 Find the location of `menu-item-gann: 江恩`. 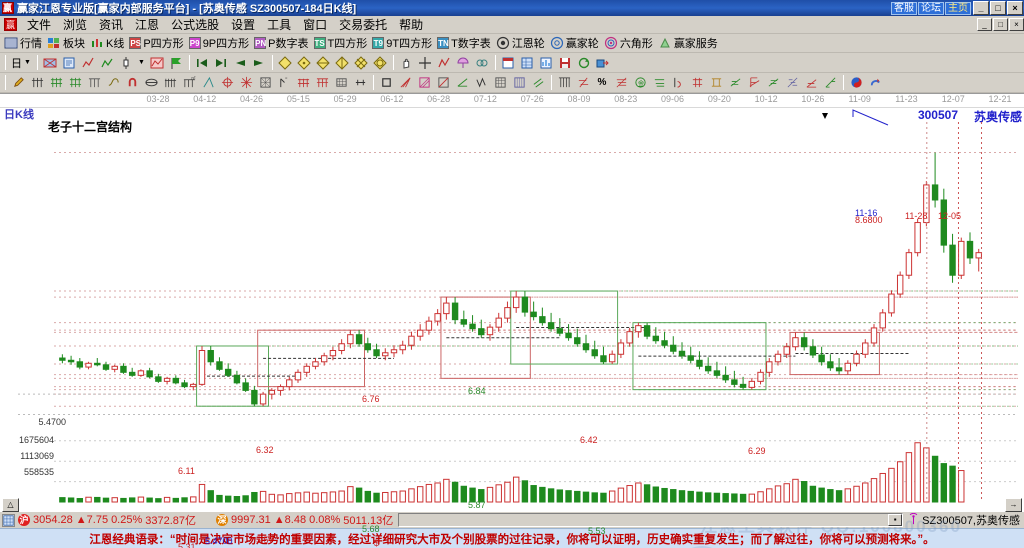

menu-item-gann: 江恩 is located at coordinates (147, 25).